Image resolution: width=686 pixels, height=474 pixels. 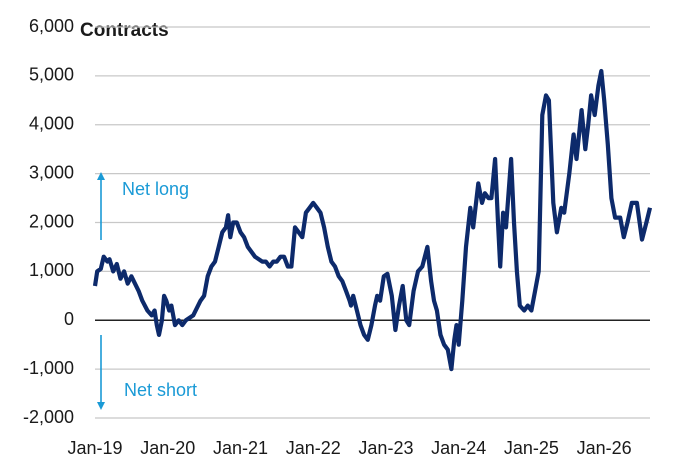 What do you see at coordinates (51, 75) in the screenshot?
I see `y-tick-label: 5,000` at bounding box center [51, 75].